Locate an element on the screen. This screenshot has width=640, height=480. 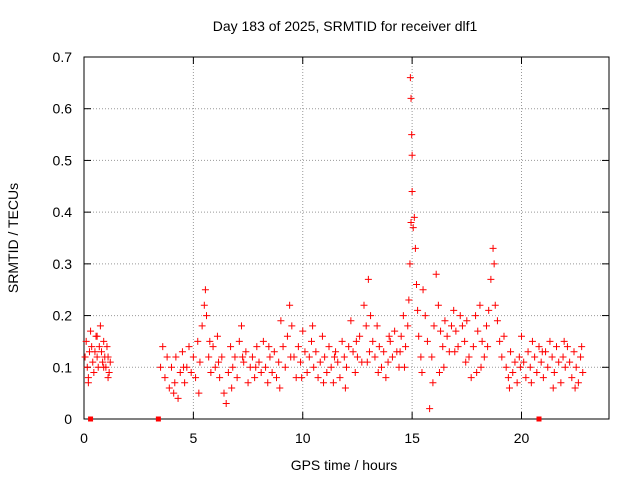
zero-marker is located at coordinates (539, 419).